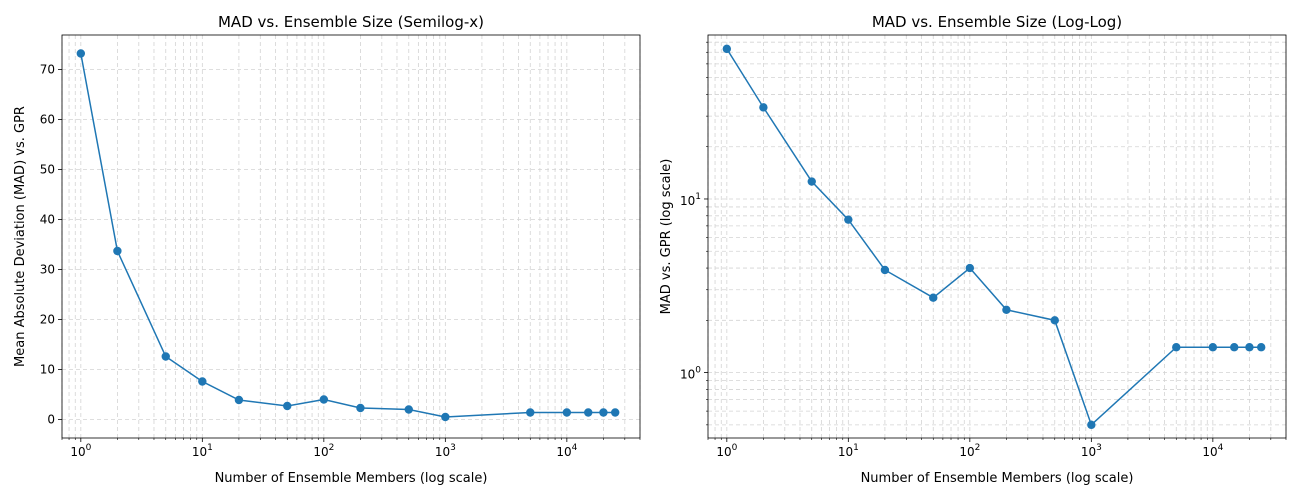 Image resolution: width=1300 pixels, height=500 pixels. Describe the element at coordinates (20, 236) in the screenshot. I see `y-axis-label: Mean Absolute Deviation (MAD) vs. GPR` at that location.